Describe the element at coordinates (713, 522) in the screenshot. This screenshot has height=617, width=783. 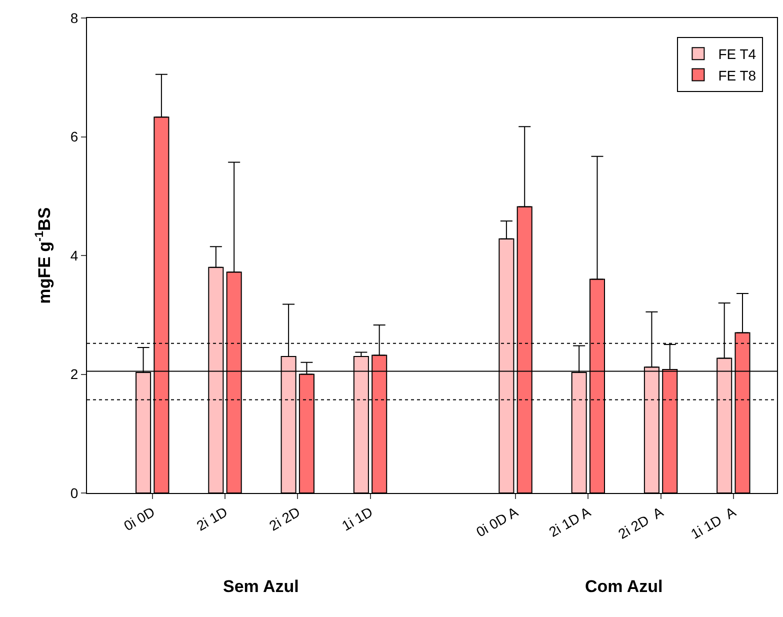
I see `x-tick-label: 1i 1D A` at that location.